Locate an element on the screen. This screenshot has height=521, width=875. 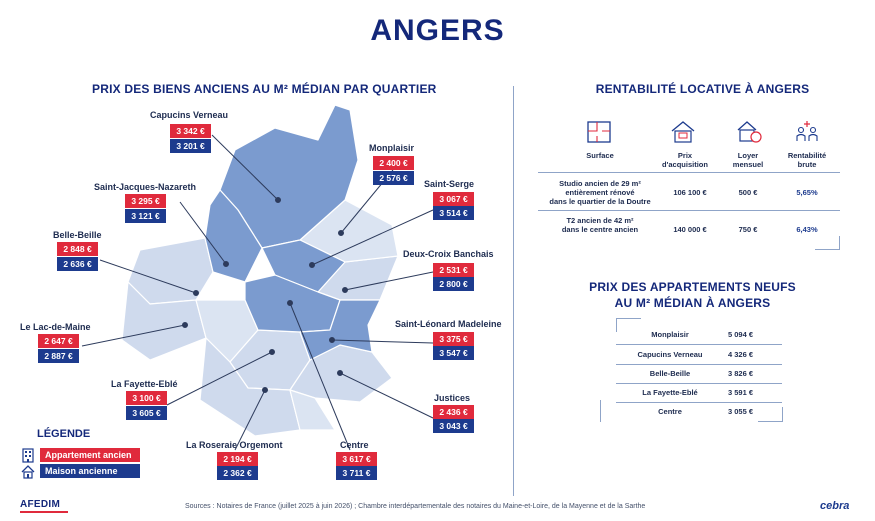
floorplan-icon is located at coordinates (599, 132).